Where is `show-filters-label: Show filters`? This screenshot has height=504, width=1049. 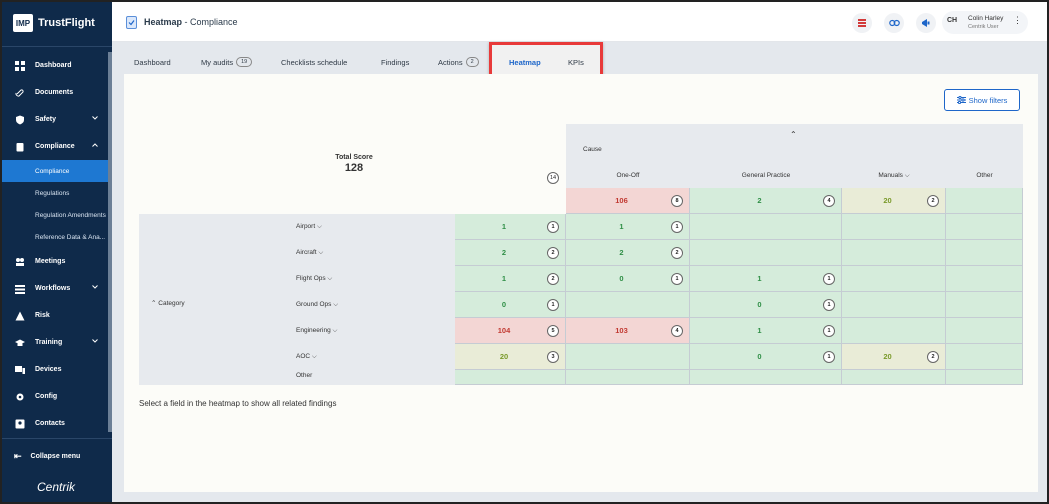
show-filters-label: Show filters is located at coordinates (988, 100).